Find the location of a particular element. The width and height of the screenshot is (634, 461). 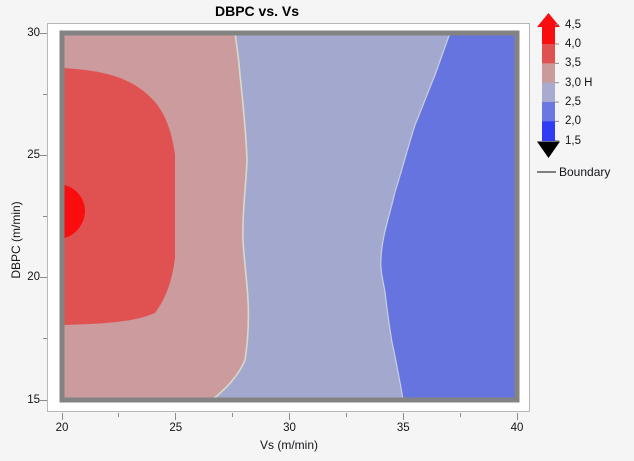

legend-level-label: 4,5 is located at coordinates (573, 24).